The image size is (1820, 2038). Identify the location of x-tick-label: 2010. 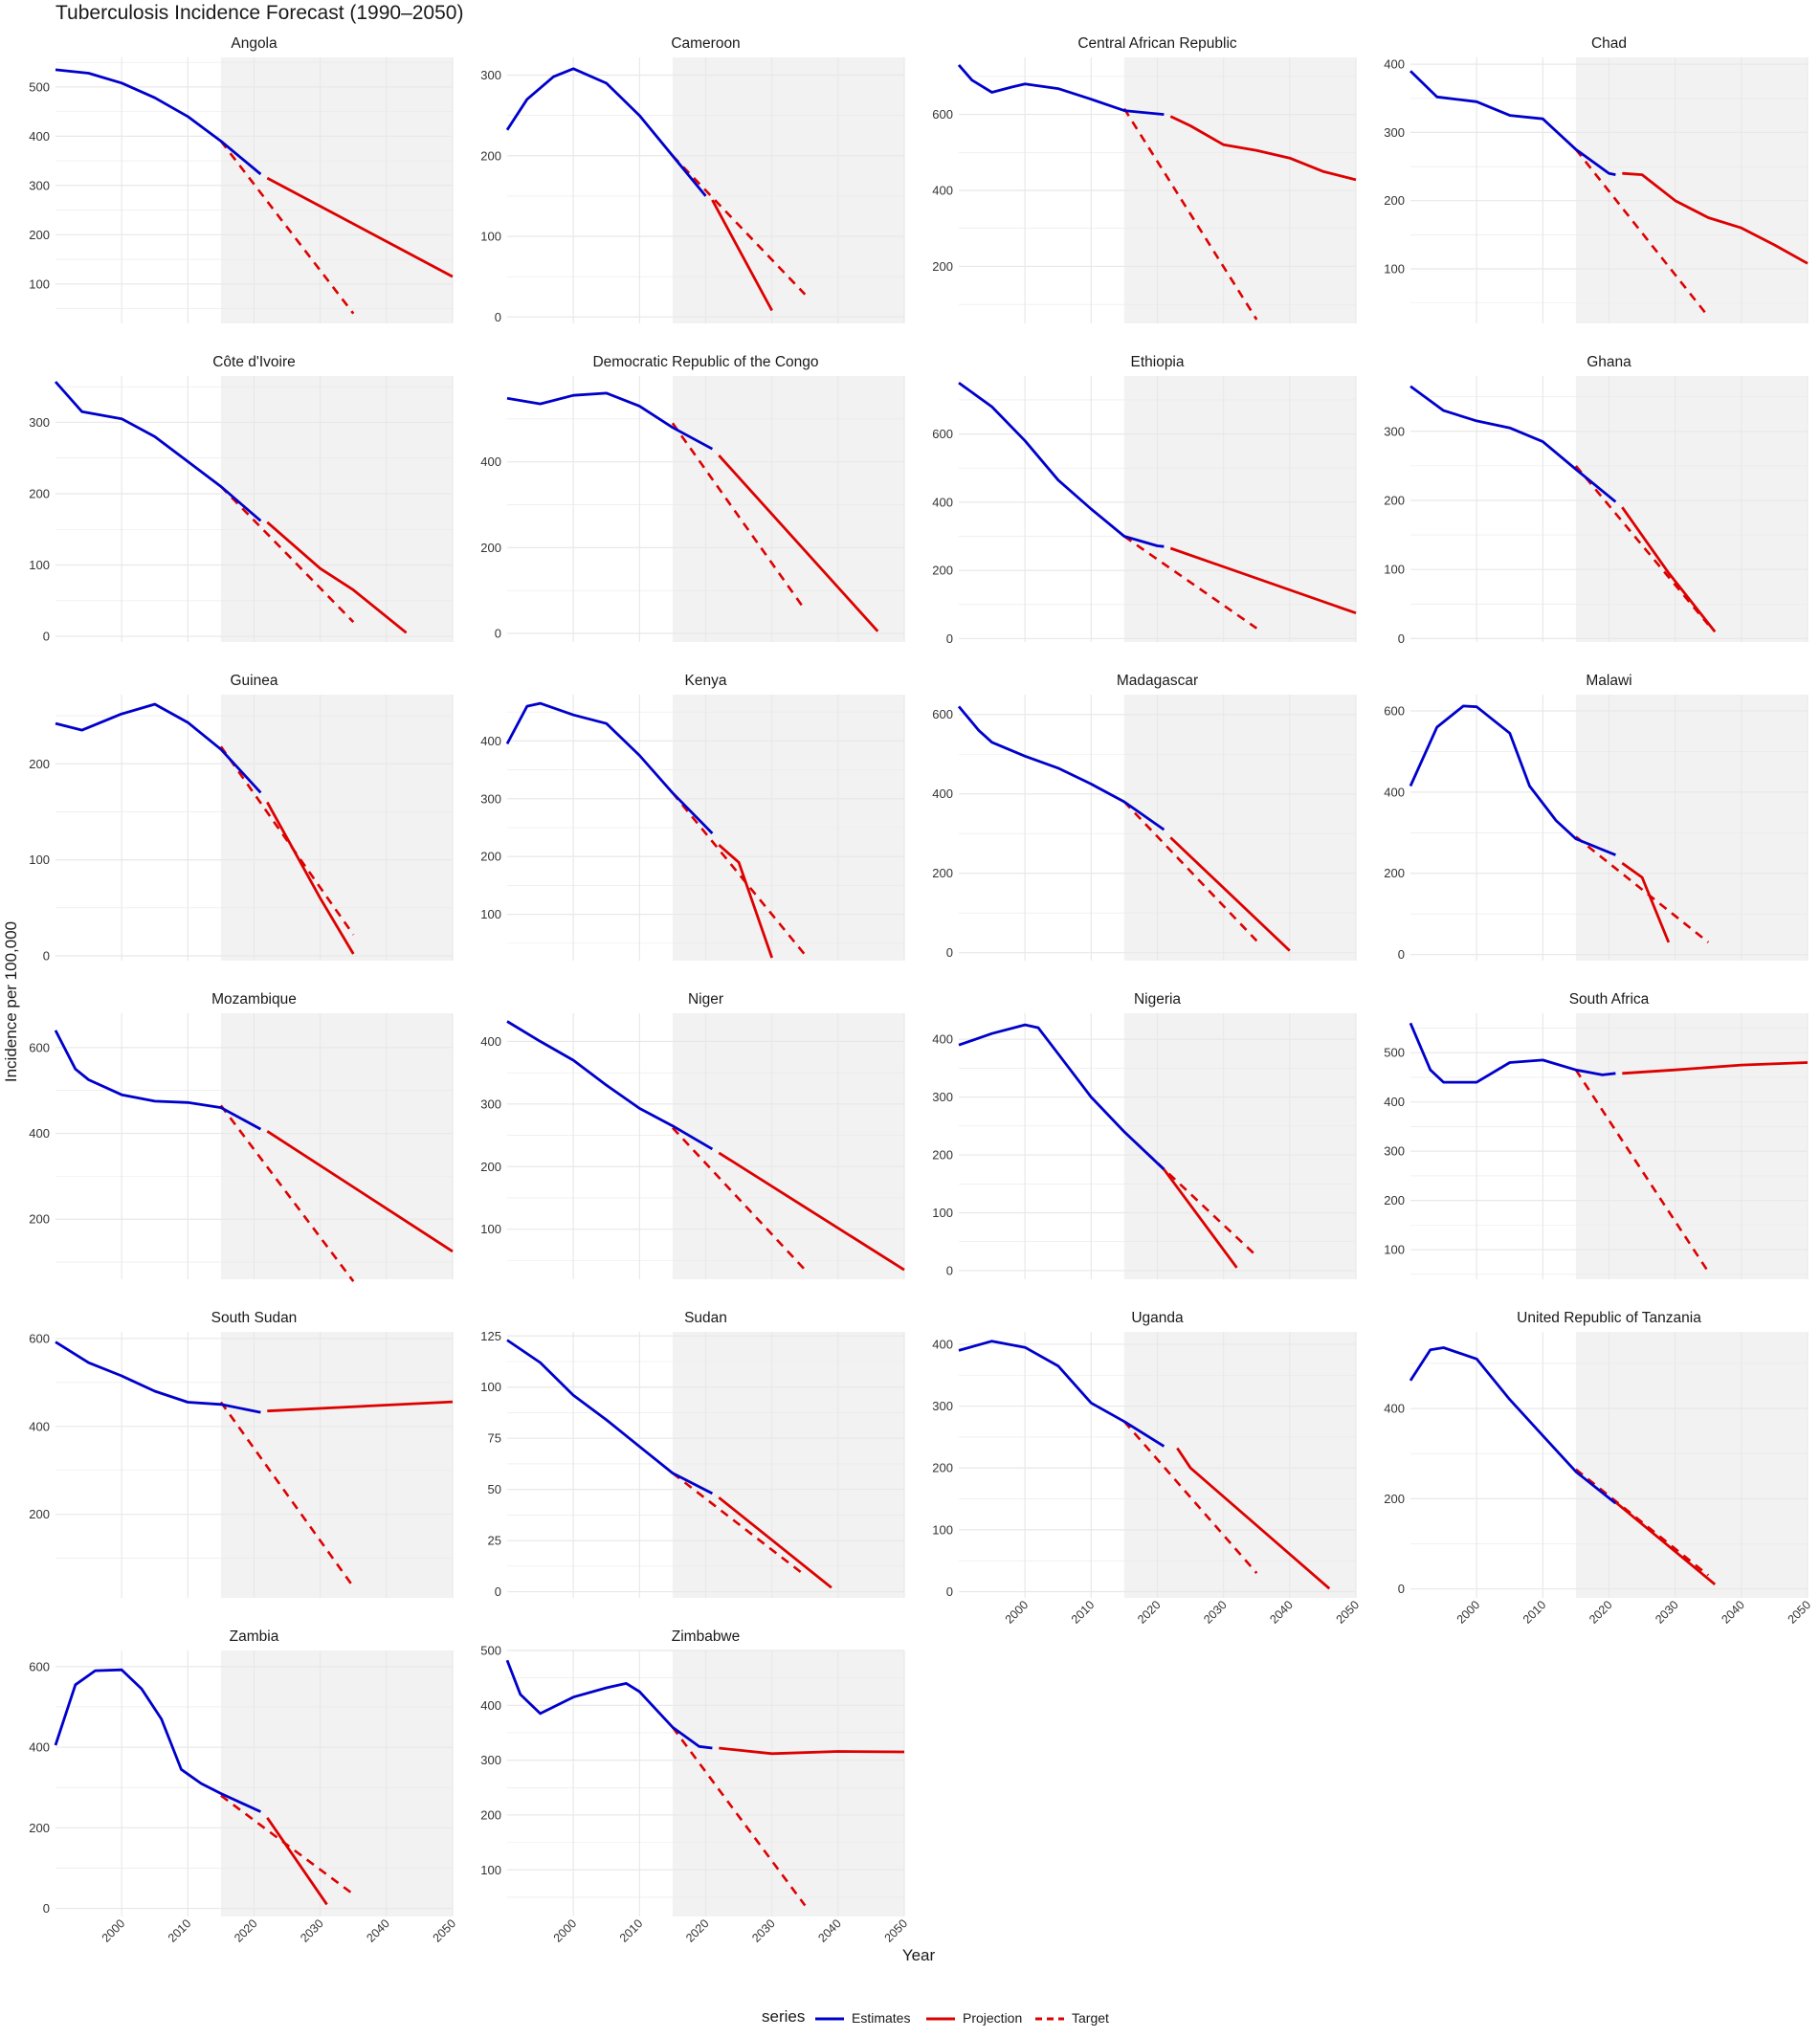
(1535, 1612).